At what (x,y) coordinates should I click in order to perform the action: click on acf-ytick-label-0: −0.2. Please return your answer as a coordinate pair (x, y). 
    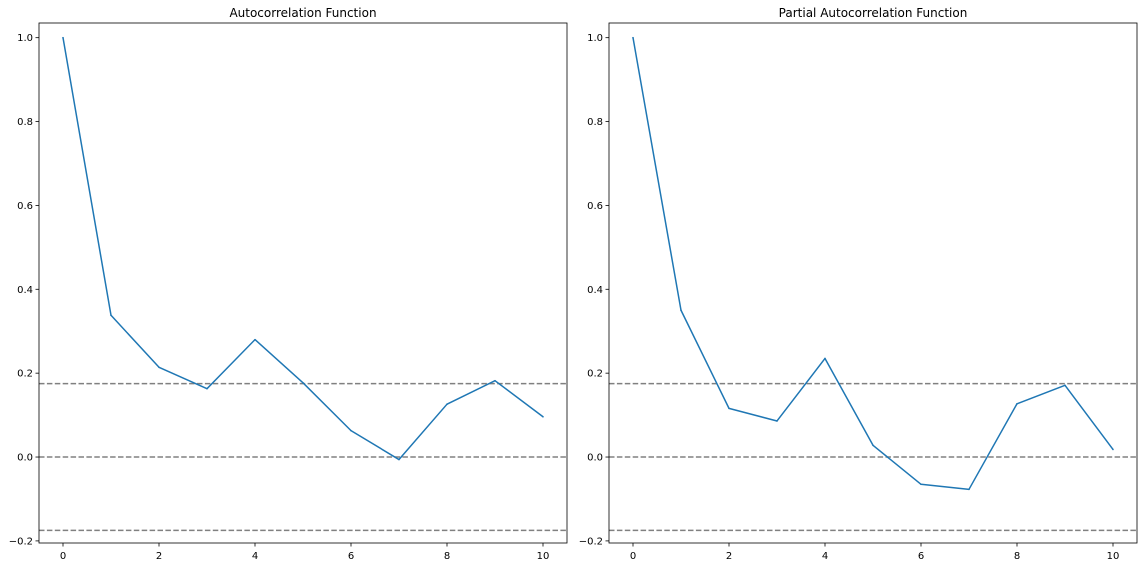
    Looking at the image, I should click on (21, 541).